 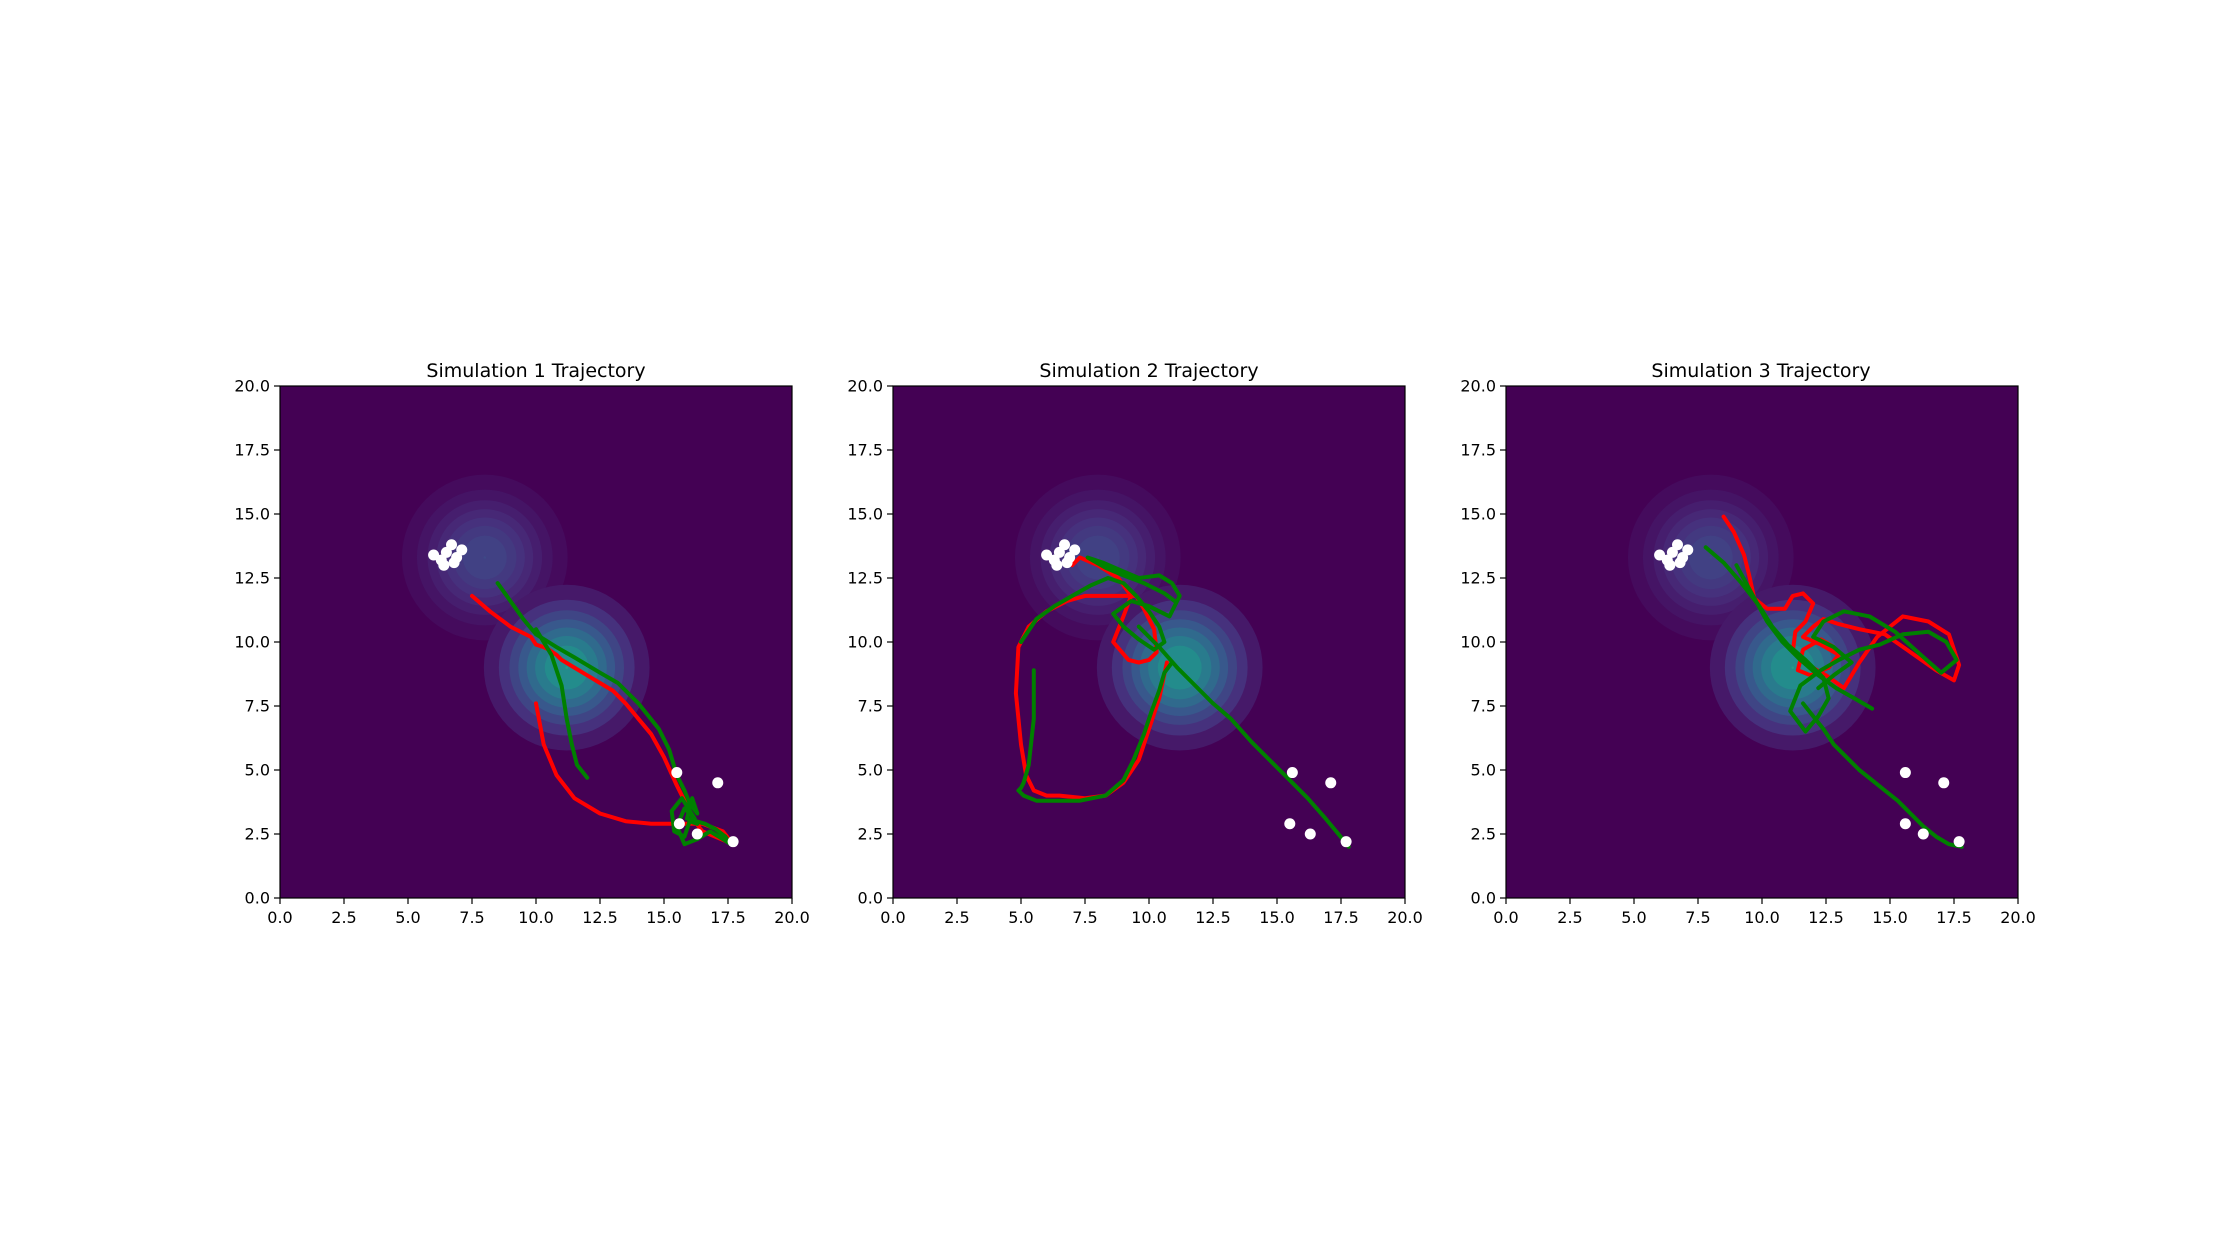 I want to click on subplot-3-x-tick-label: 0.0, so click(x=1505, y=917).